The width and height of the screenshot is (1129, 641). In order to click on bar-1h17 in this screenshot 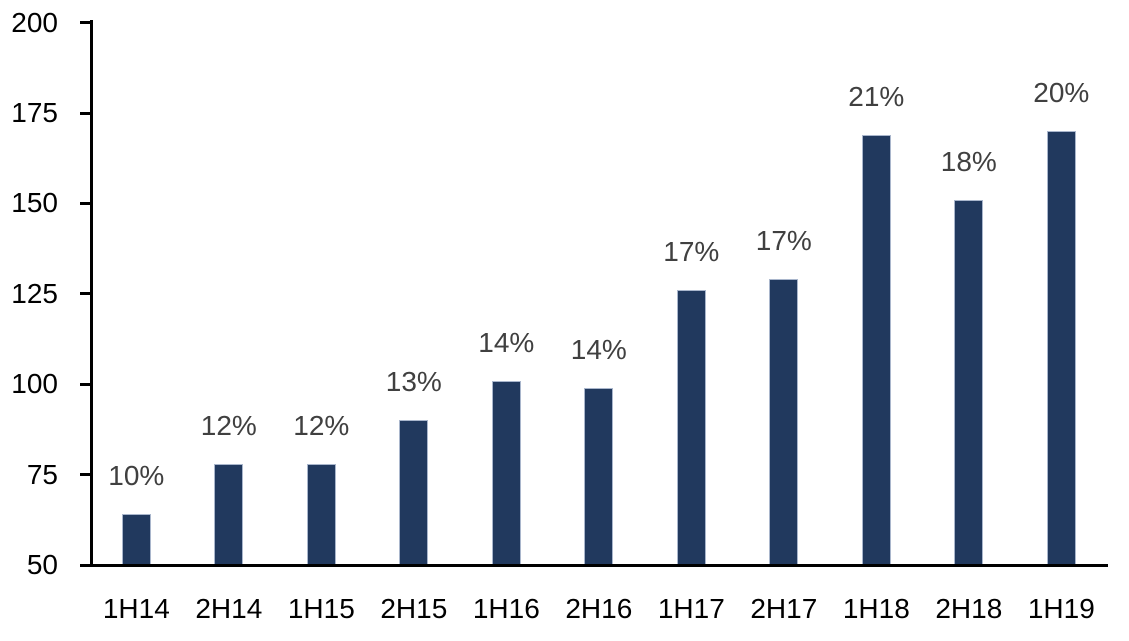, I will do `click(691, 427)`.